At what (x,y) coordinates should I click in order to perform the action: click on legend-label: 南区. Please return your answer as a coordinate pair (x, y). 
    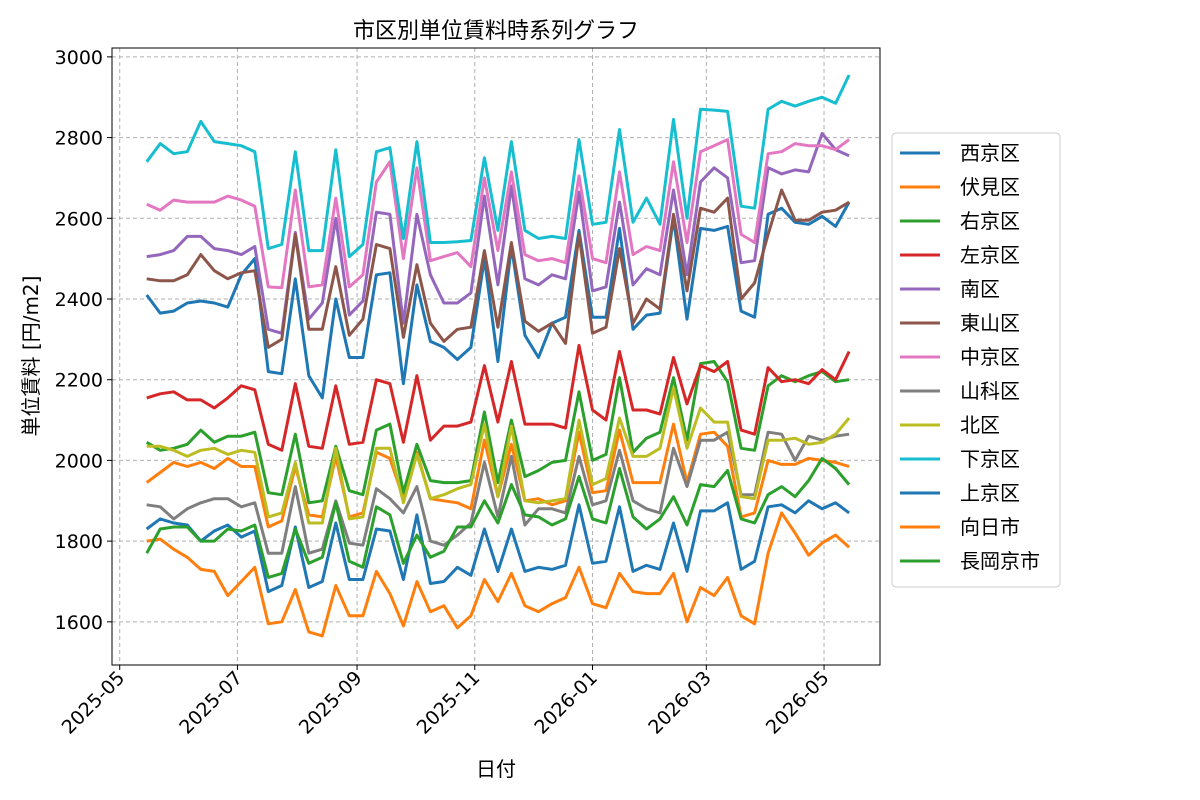
    Looking at the image, I should click on (980, 289).